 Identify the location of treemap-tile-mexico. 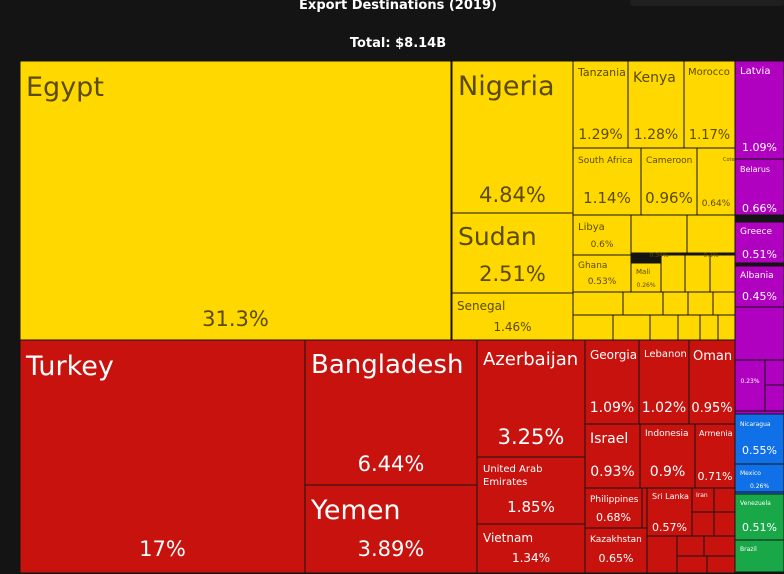
(759, 478).